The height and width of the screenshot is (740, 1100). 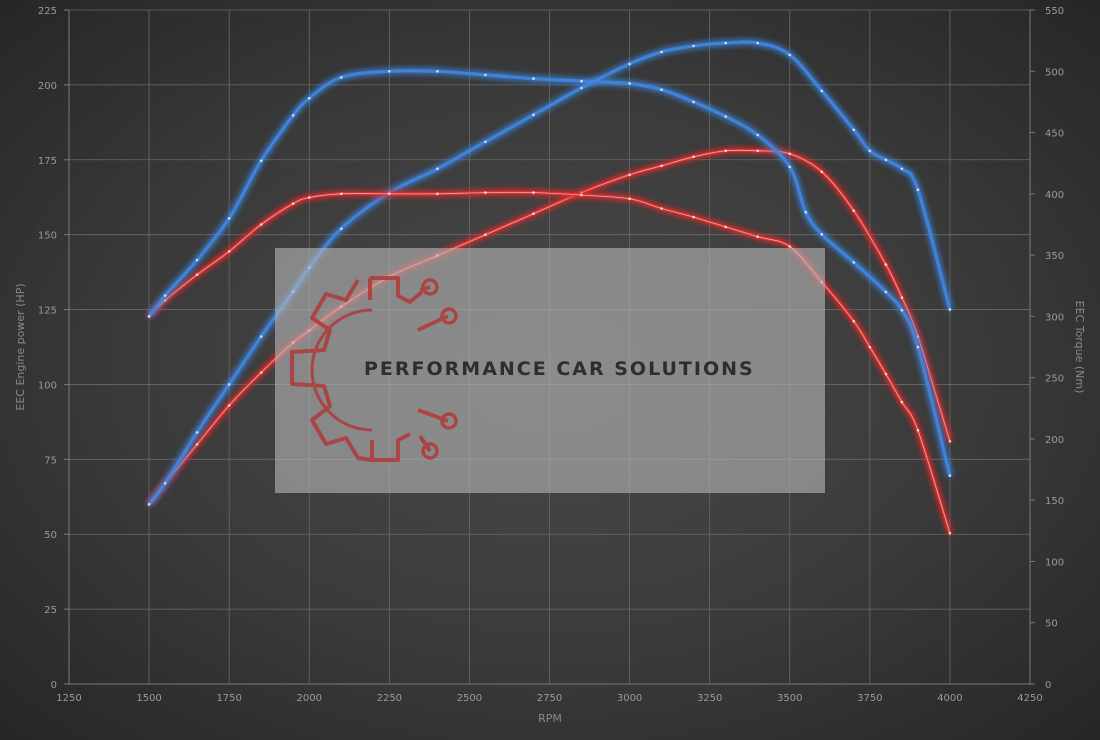 I want to click on y-tick-label: 75, so click(x=50, y=460).